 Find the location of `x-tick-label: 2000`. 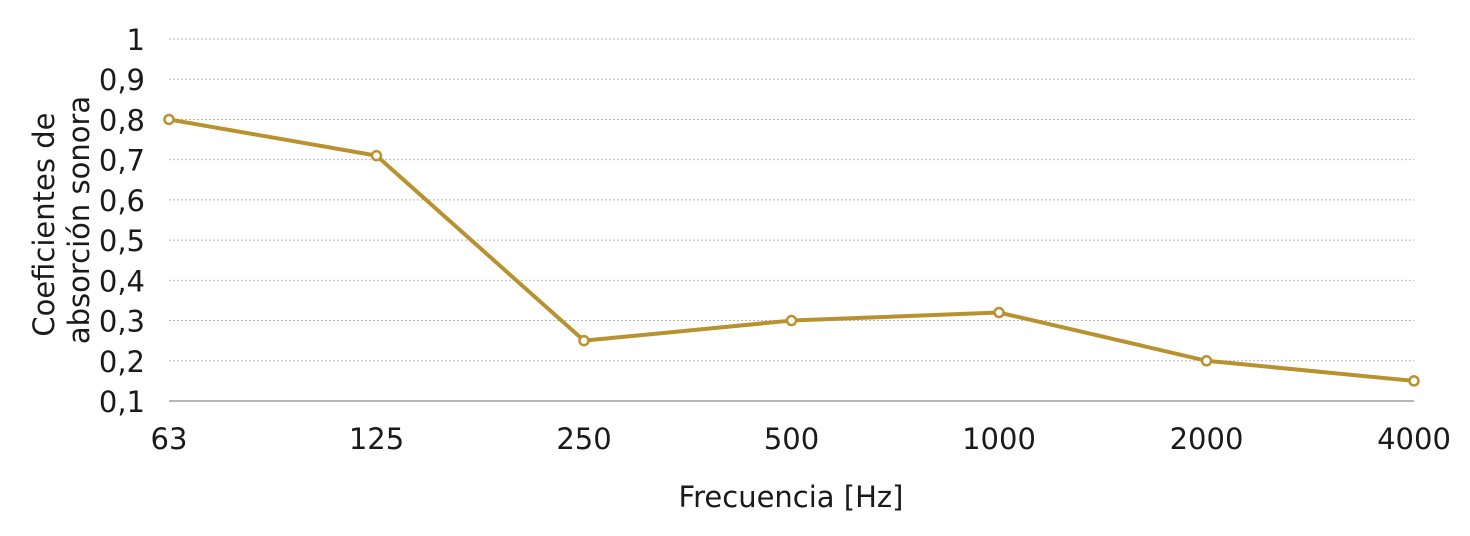

x-tick-label: 2000 is located at coordinates (1207, 439).